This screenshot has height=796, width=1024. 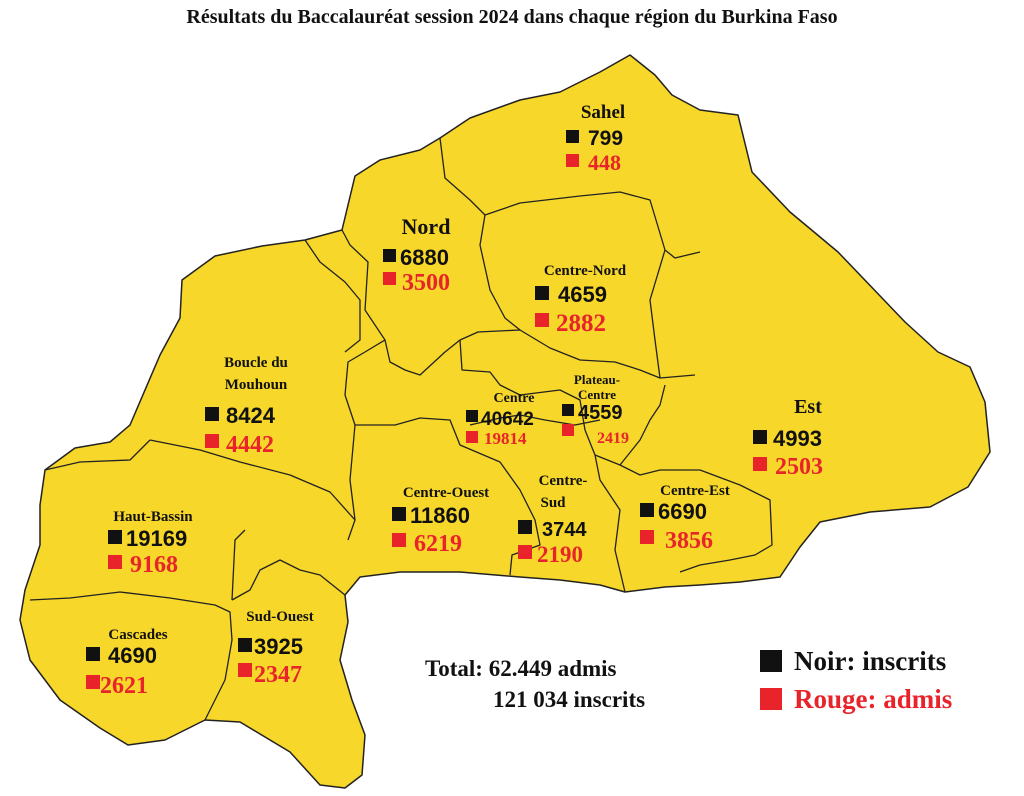 I want to click on region-centre: Centre 40642 19814, so click(x=500, y=419).